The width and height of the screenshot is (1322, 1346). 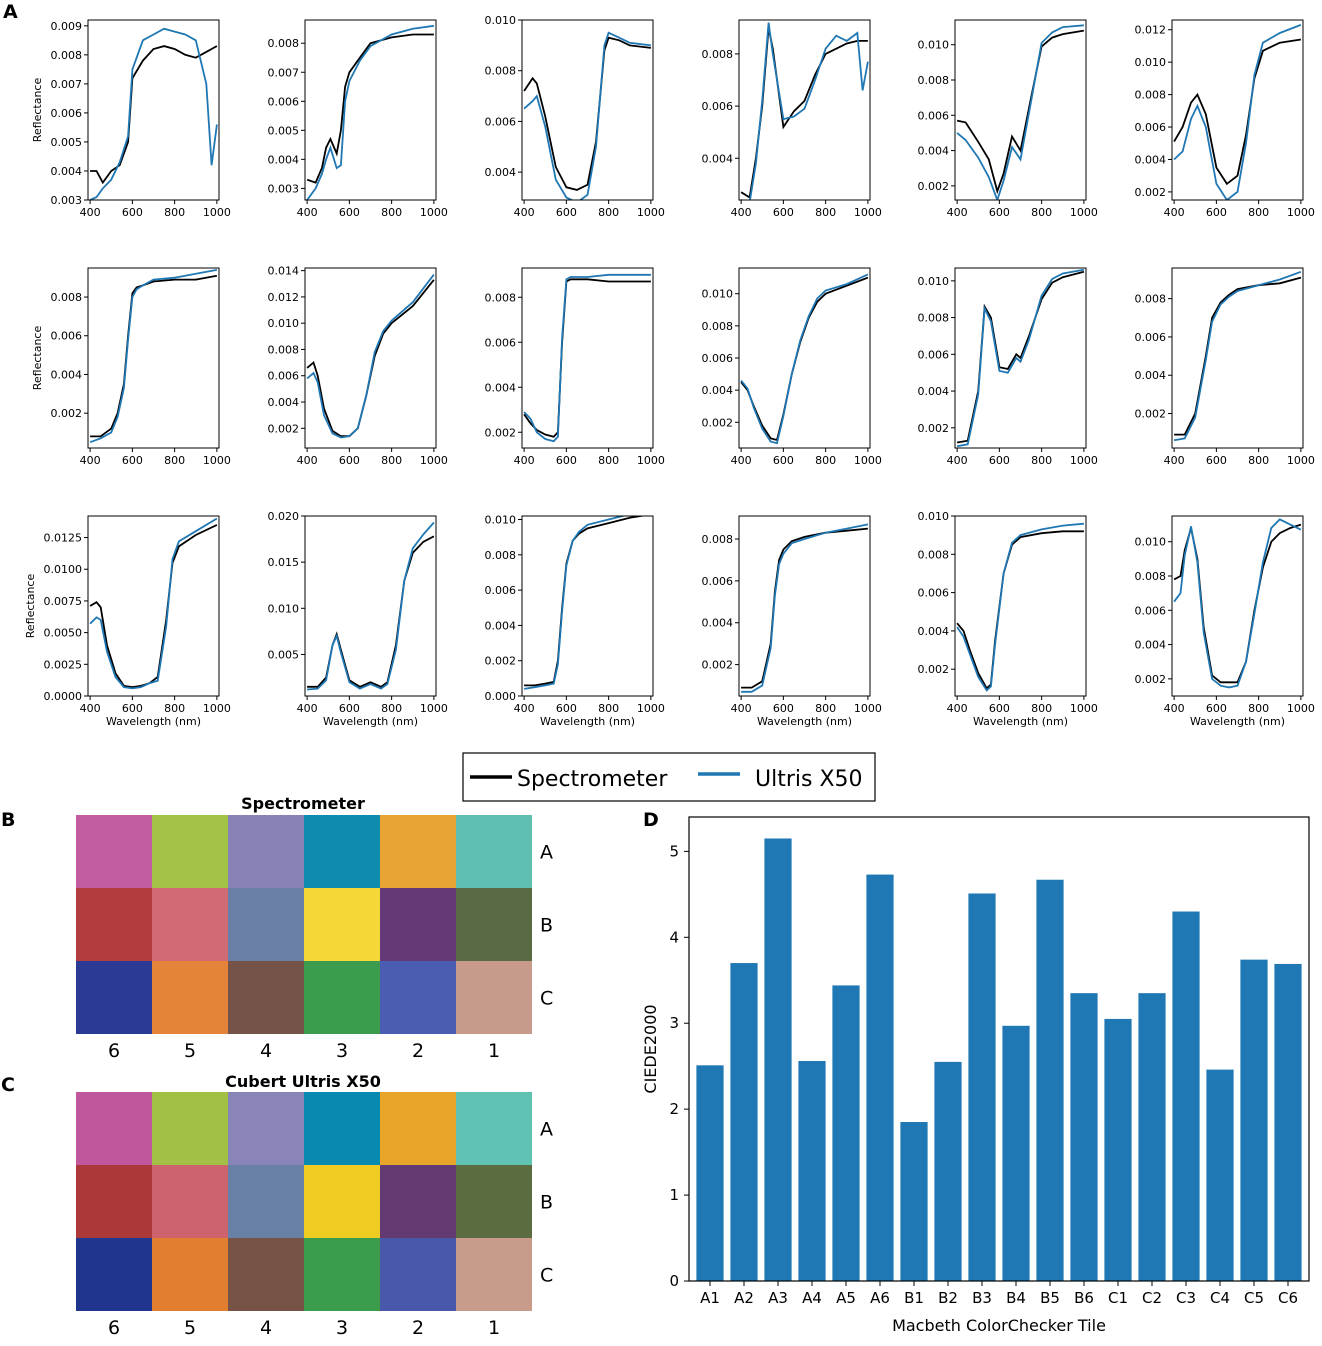 What do you see at coordinates (880, 1077) in the screenshot?
I see `bar-A6` at bounding box center [880, 1077].